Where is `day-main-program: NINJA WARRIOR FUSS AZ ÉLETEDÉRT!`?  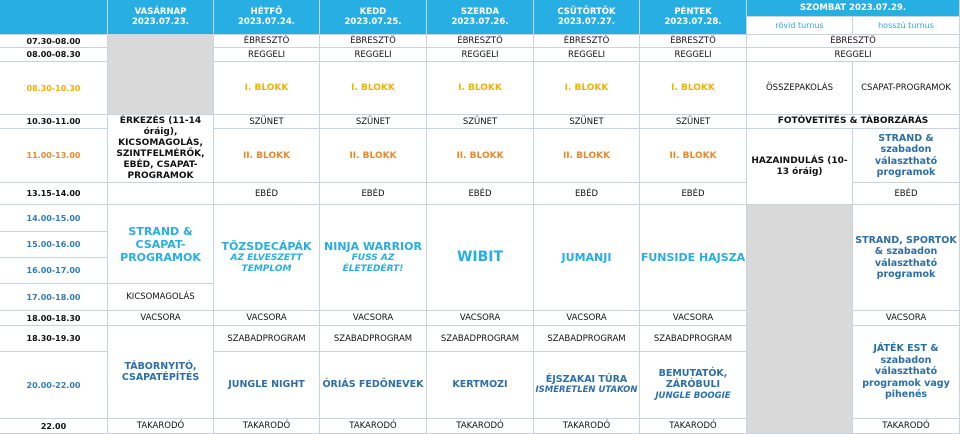 day-main-program: NINJA WARRIOR FUSS AZ ÉLETEDÉRT! is located at coordinates (373, 258).